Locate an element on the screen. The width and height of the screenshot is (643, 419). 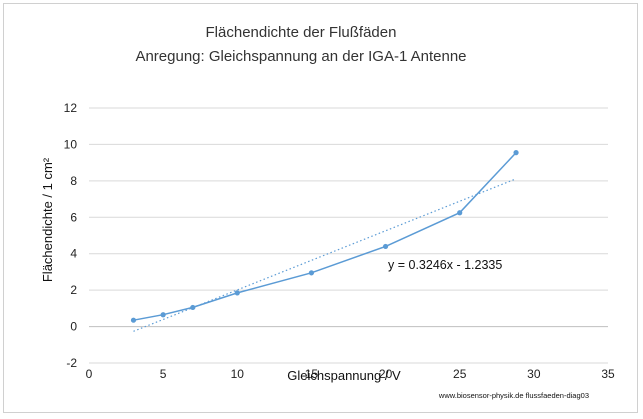
trendline-equation: y = 0.3246x - 1.2335 is located at coordinates (445, 265).